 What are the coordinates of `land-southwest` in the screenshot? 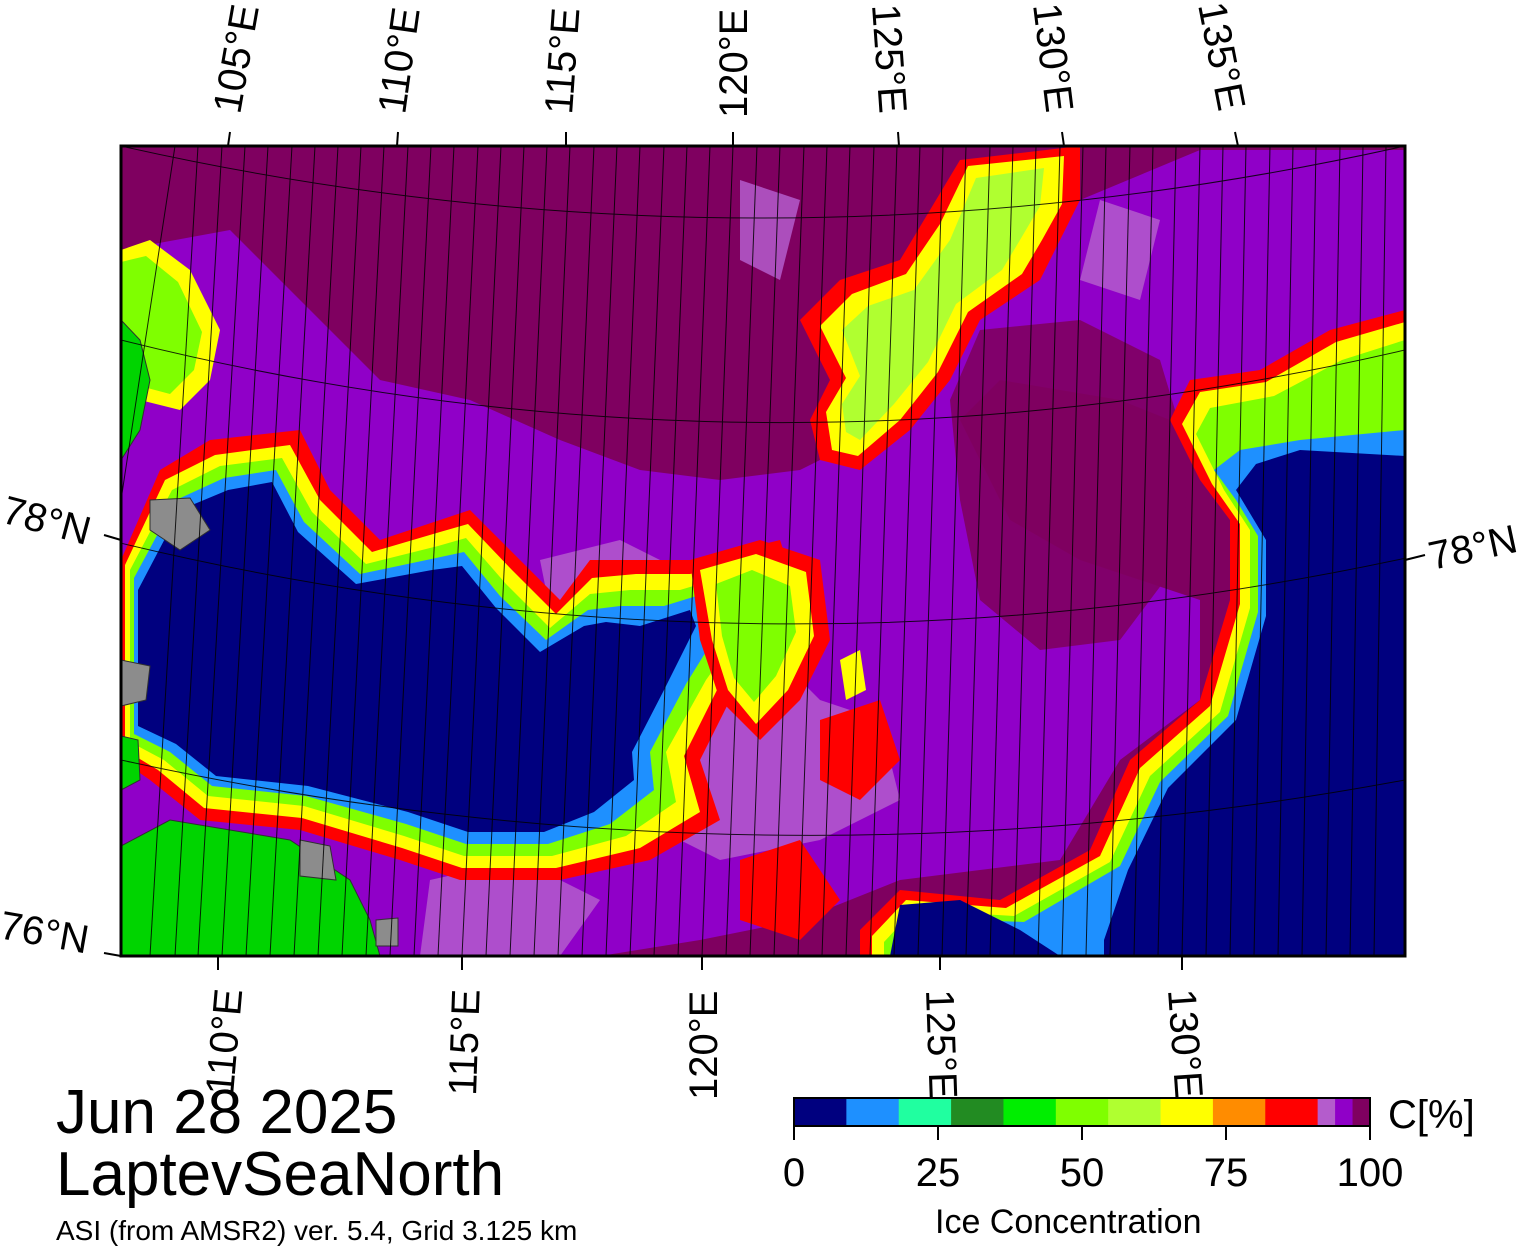 It's located at (251, 887).